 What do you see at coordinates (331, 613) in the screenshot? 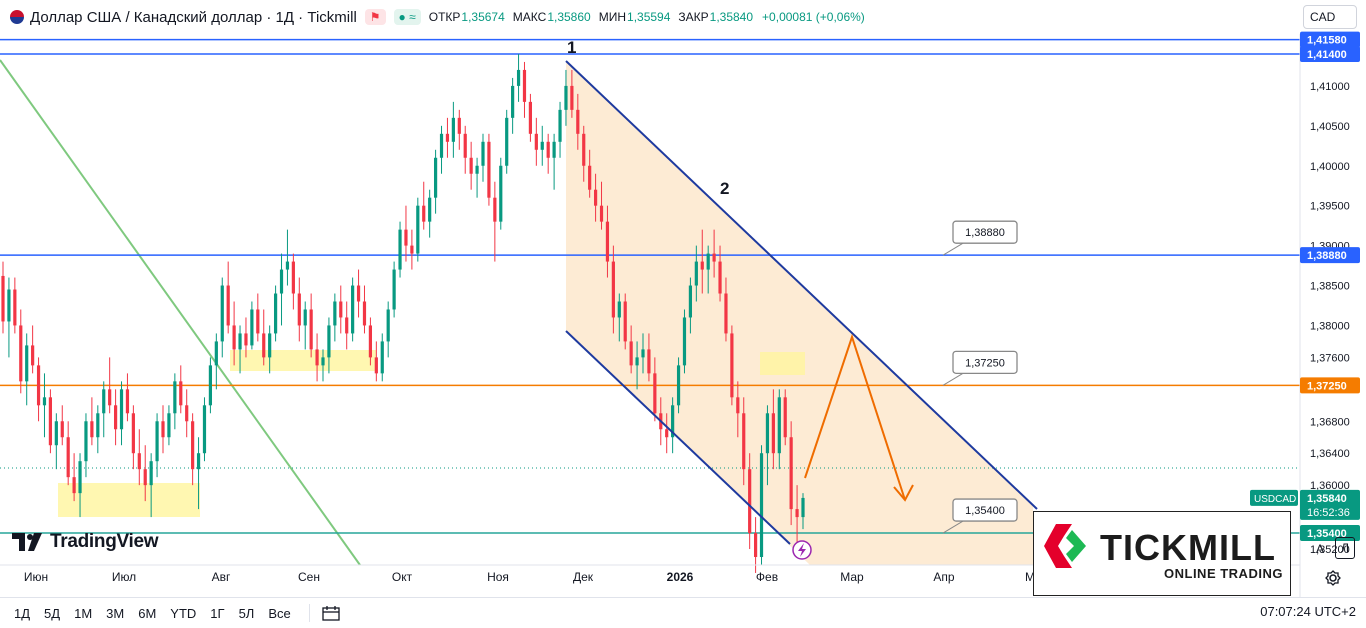
I see `calendar-icon` at bounding box center [331, 613].